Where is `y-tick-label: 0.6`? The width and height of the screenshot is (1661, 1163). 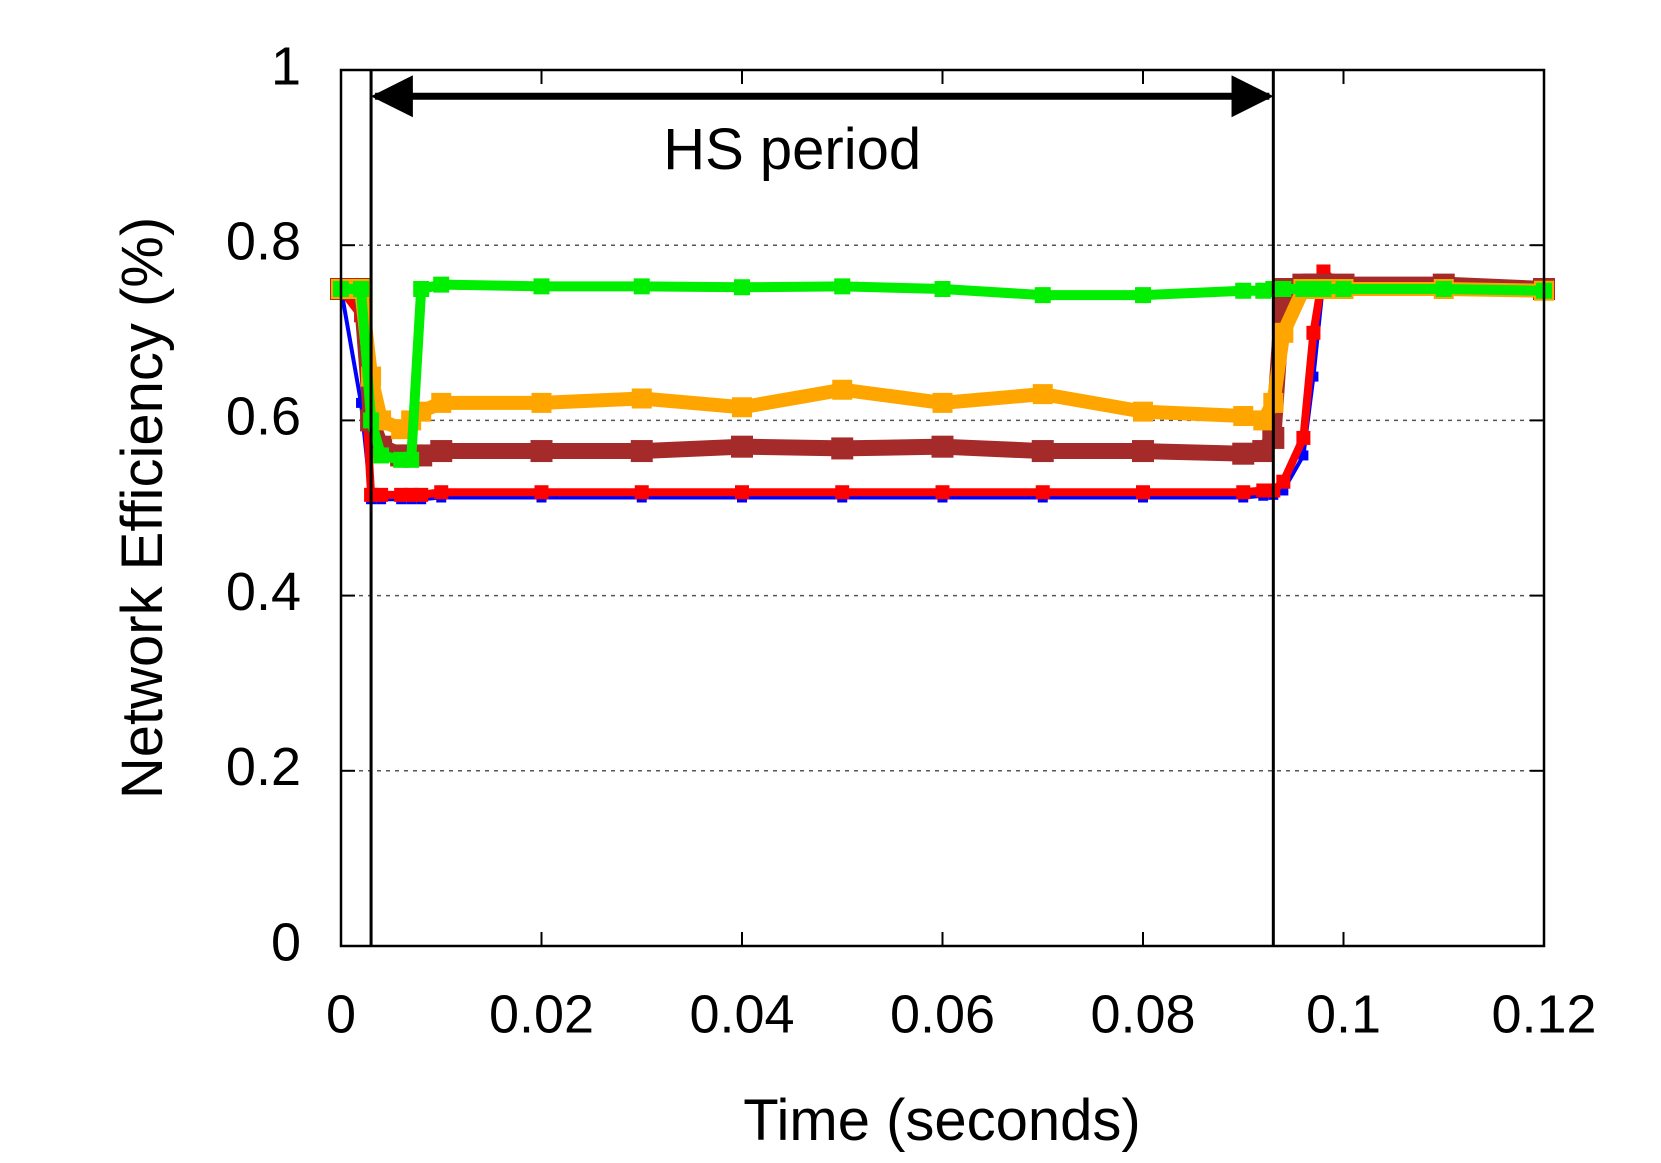 y-tick-label: 0.6 is located at coordinates (263, 417).